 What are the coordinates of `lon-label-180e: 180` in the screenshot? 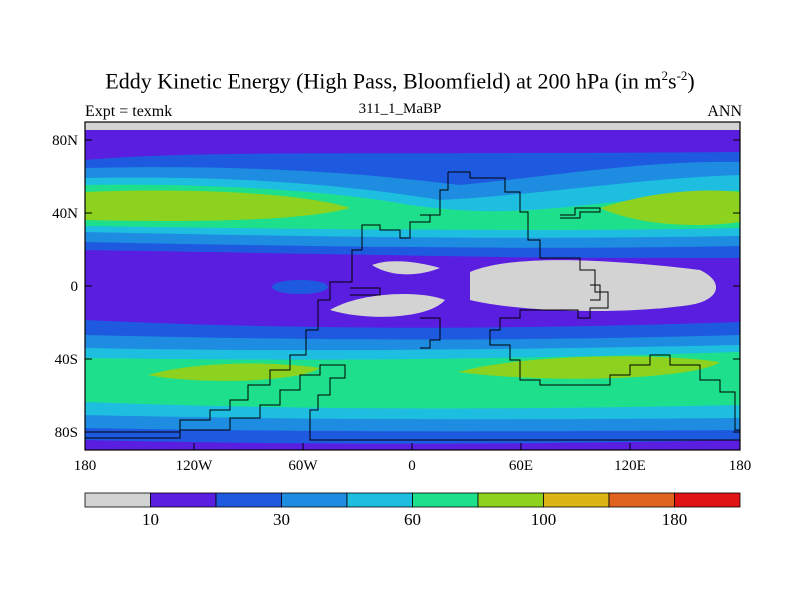 It's located at (740, 466).